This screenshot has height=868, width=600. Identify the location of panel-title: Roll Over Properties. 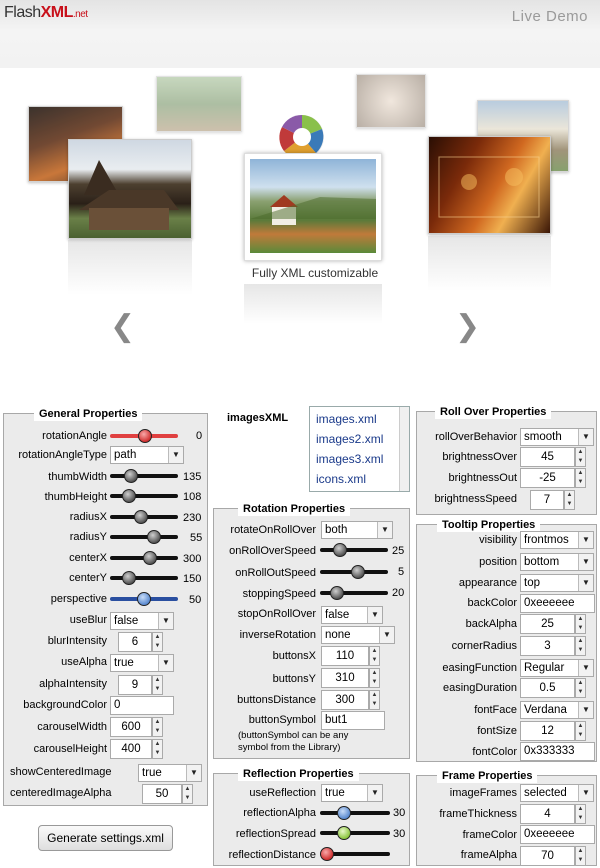
(493, 412).